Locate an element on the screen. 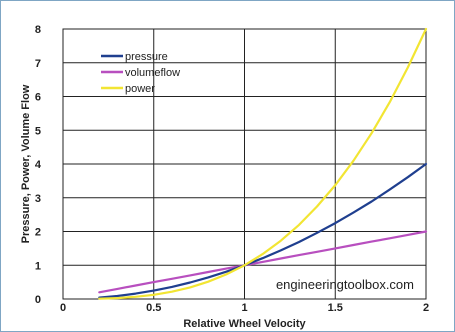 The height and width of the screenshot is (332, 455). x-tick-label: 0 is located at coordinates (63, 308).